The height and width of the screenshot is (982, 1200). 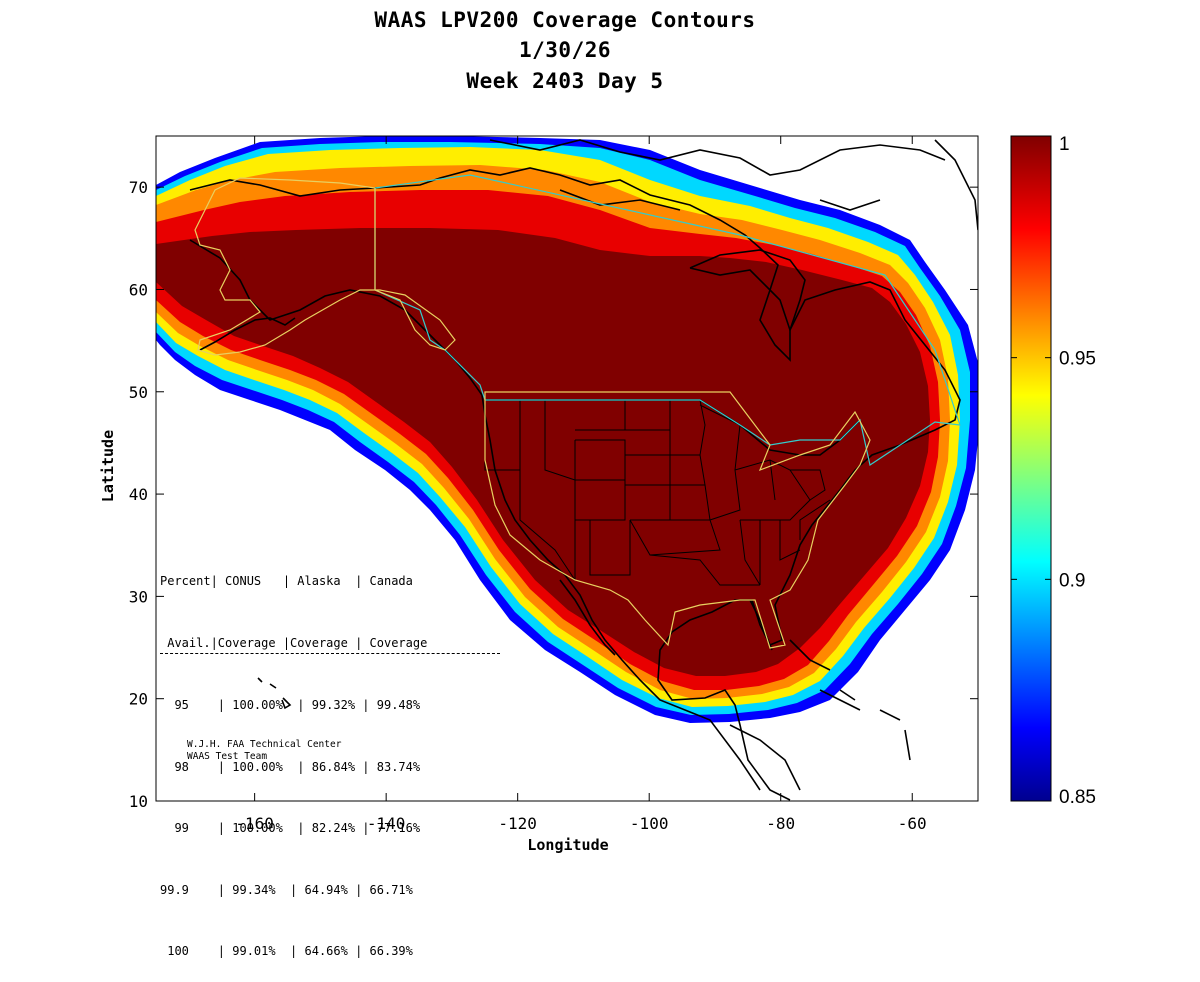 I want to click on credit-line-1: W.J.H. FAA Technical Center, so click(x=264, y=744).